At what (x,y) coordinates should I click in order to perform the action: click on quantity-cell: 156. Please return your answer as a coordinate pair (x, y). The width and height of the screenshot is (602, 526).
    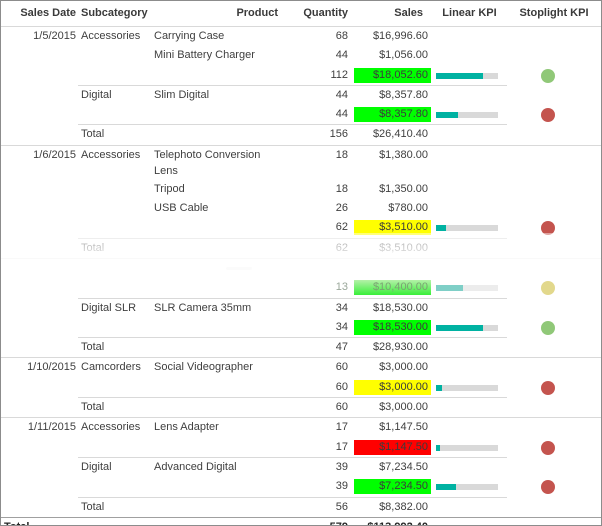
    Looking at the image, I should click on (318, 135).